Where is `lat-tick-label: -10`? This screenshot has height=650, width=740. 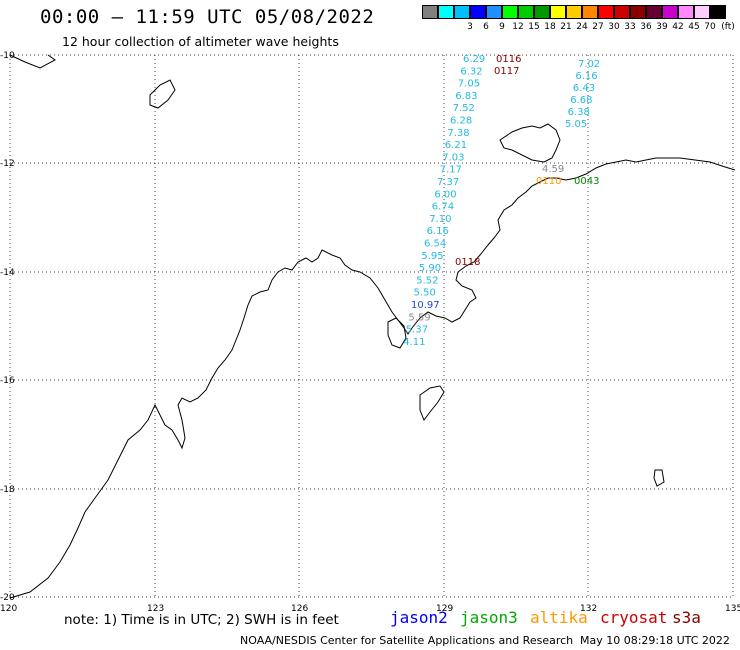 lat-tick-label: -10 is located at coordinates (7, 56).